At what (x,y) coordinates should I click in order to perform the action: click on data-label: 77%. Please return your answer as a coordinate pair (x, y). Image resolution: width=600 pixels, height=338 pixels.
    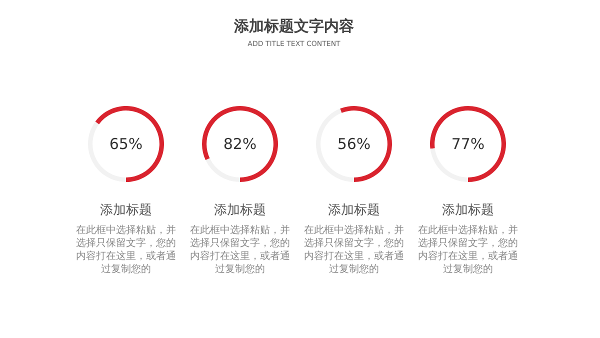
    Looking at the image, I should click on (468, 144).